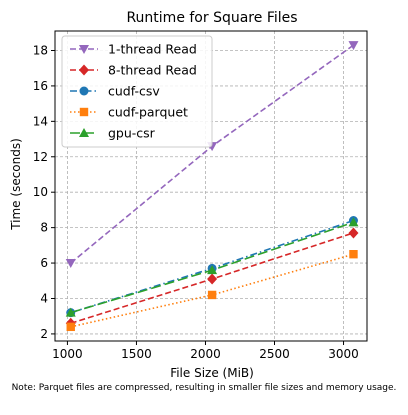 This screenshot has width=408, height=415. I want to click on y-tick-label: 10, so click(40, 192).